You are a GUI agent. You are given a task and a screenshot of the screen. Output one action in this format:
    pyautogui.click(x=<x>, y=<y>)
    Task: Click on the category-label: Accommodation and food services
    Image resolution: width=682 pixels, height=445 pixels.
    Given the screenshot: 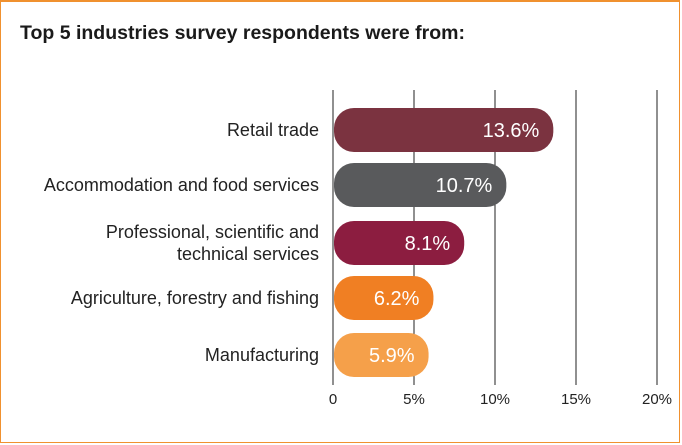 What is the action you would take?
    pyautogui.click(x=181, y=185)
    